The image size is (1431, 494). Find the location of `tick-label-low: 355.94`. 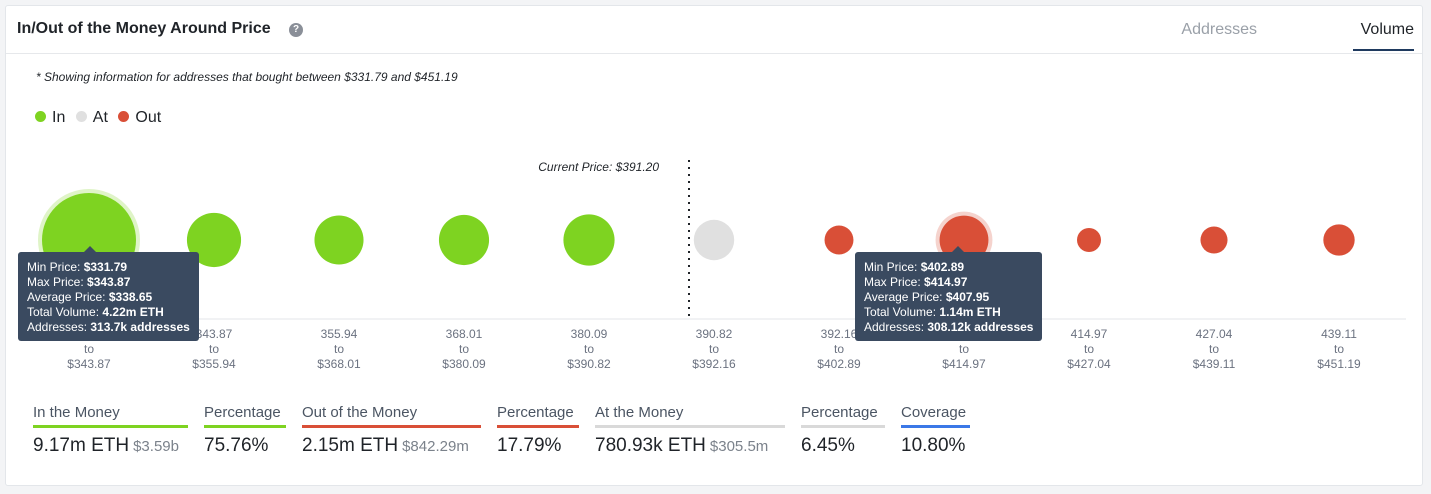

tick-label-low: 355.94 is located at coordinates (339, 334).